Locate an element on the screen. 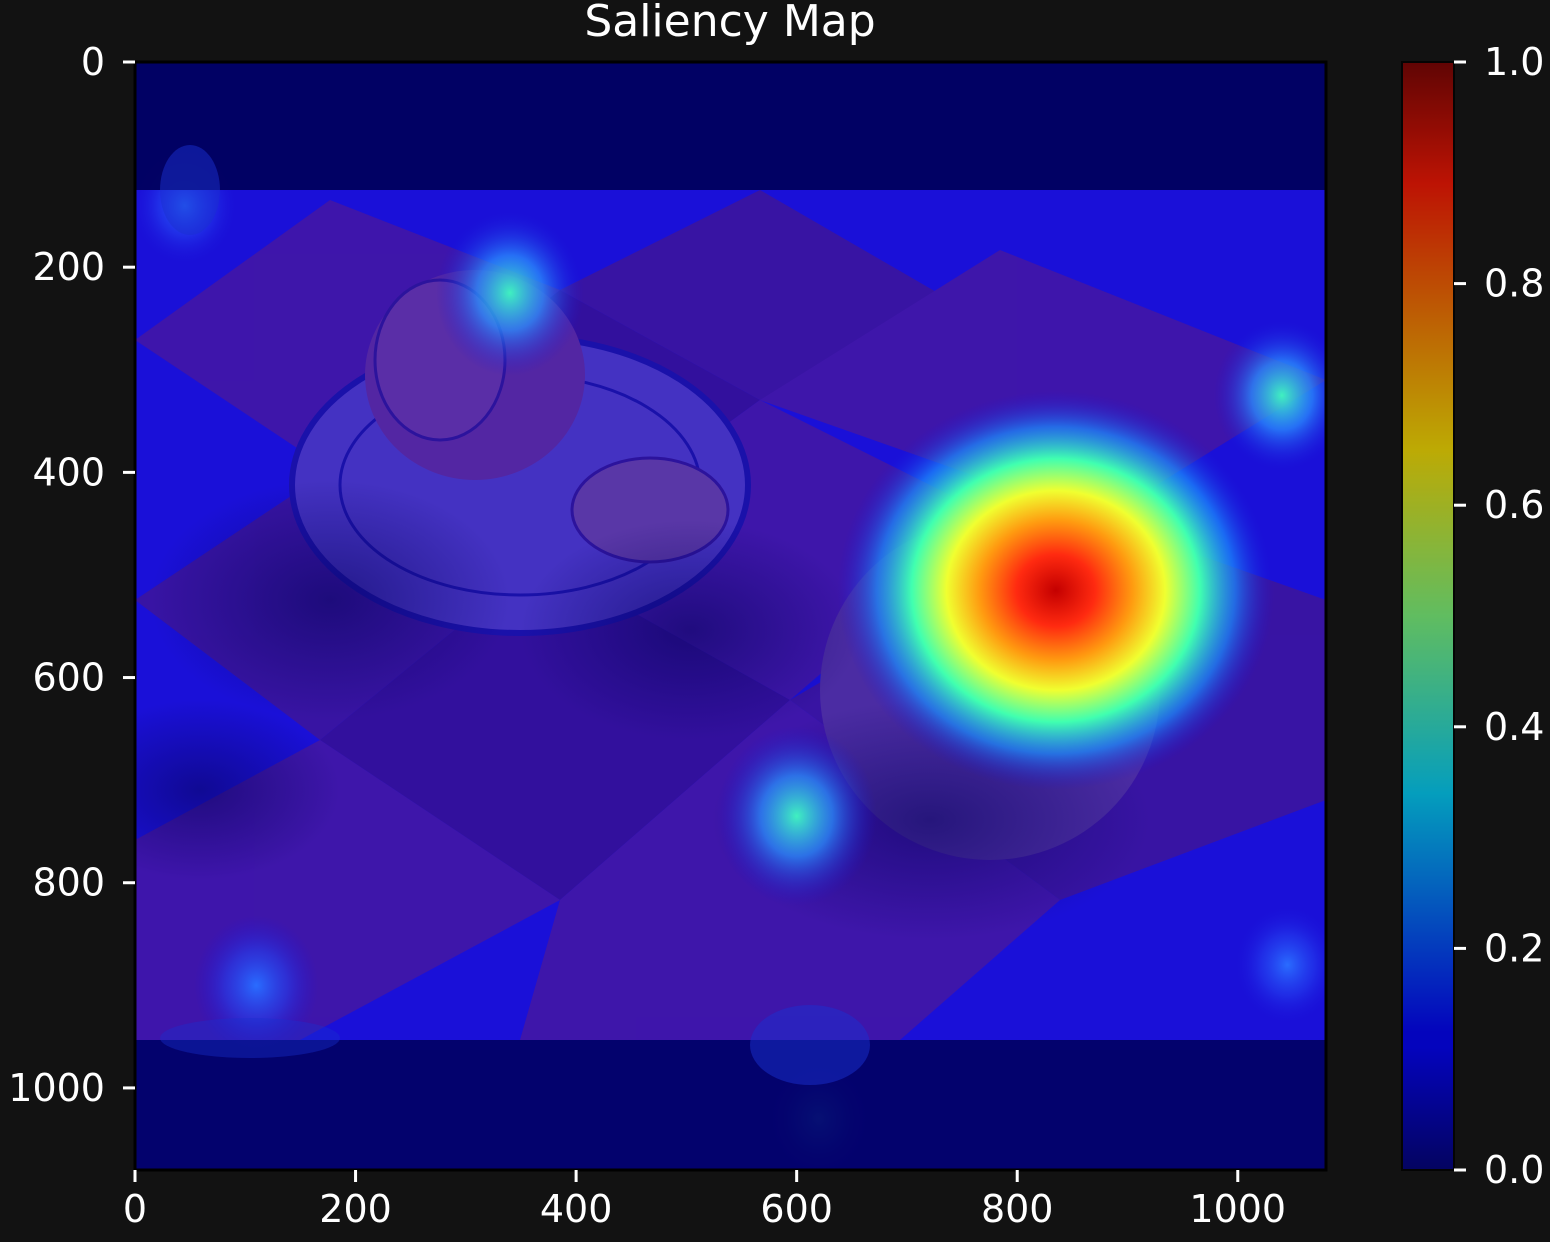  padding-band-top is located at coordinates (730, 126).